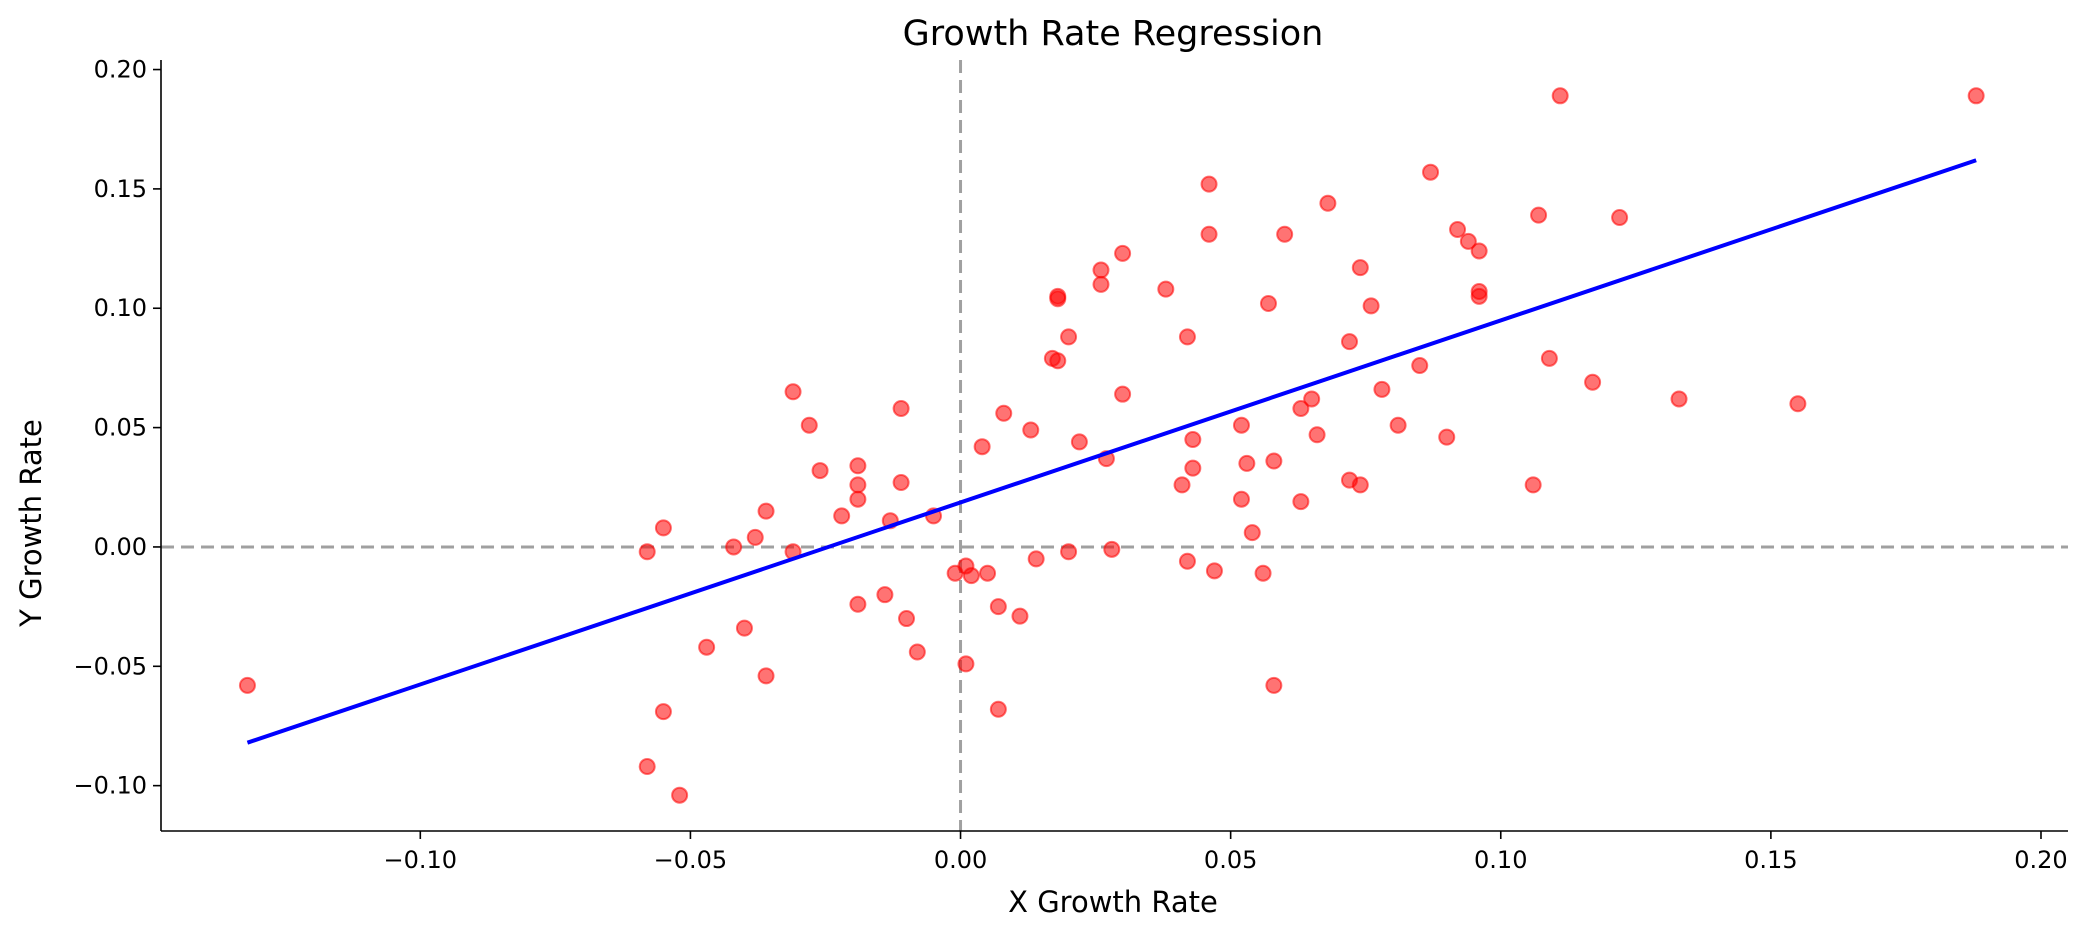 The image size is (2090, 937). What do you see at coordinates (1230, 860) in the screenshot?
I see `x-tick-label: 0.05` at bounding box center [1230, 860].